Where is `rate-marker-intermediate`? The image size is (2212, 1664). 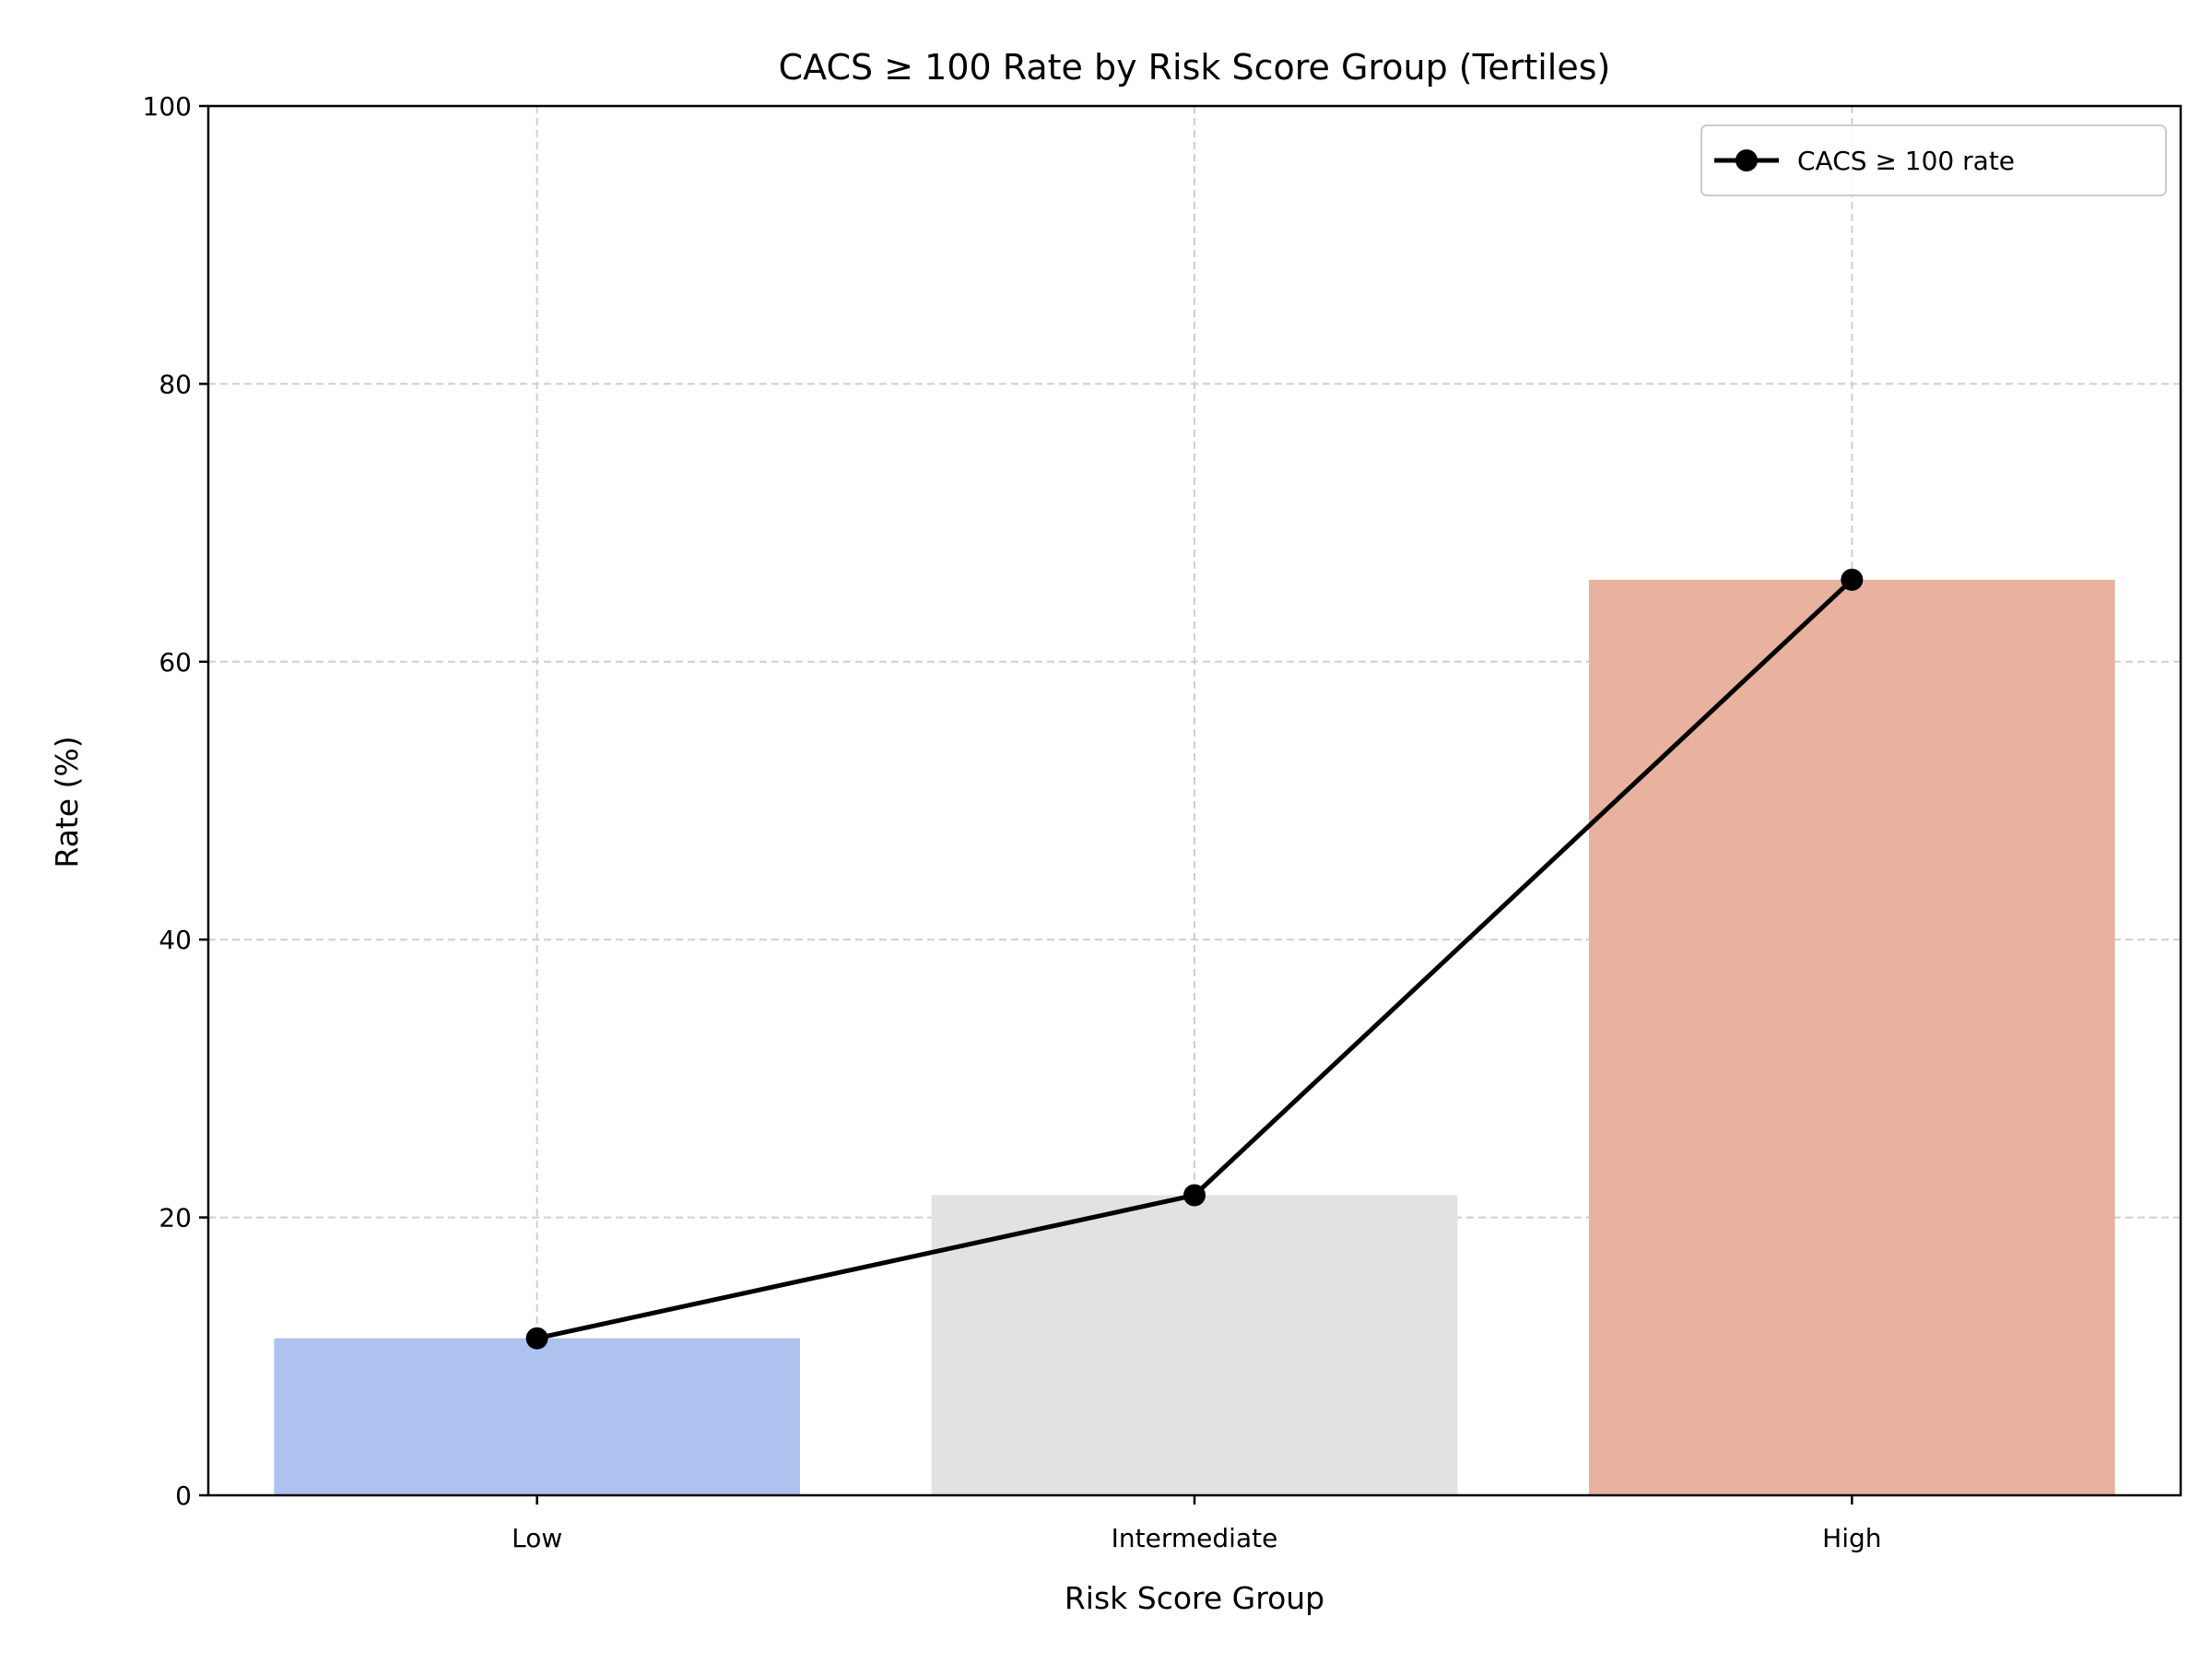
rate-marker-intermediate is located at coordinates (1194, 1195).